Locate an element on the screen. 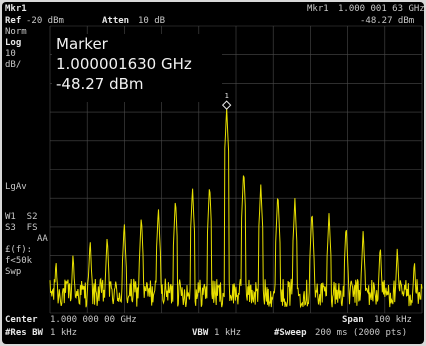  w1s2-label: W1 S2 is located at coordinates (21, 217).